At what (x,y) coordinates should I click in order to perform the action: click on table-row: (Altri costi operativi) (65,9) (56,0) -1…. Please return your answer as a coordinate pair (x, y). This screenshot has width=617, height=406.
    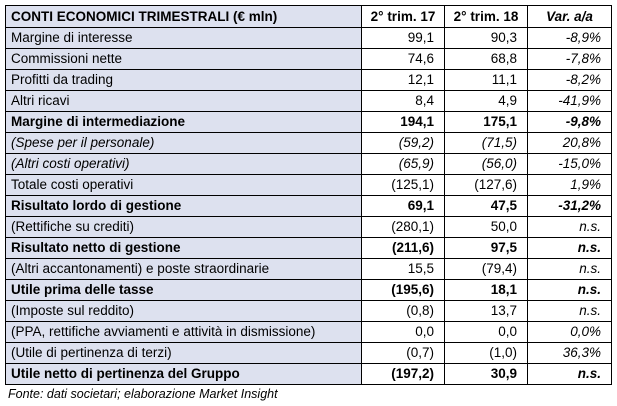
    Looking at the image, I should click on (308, 164).